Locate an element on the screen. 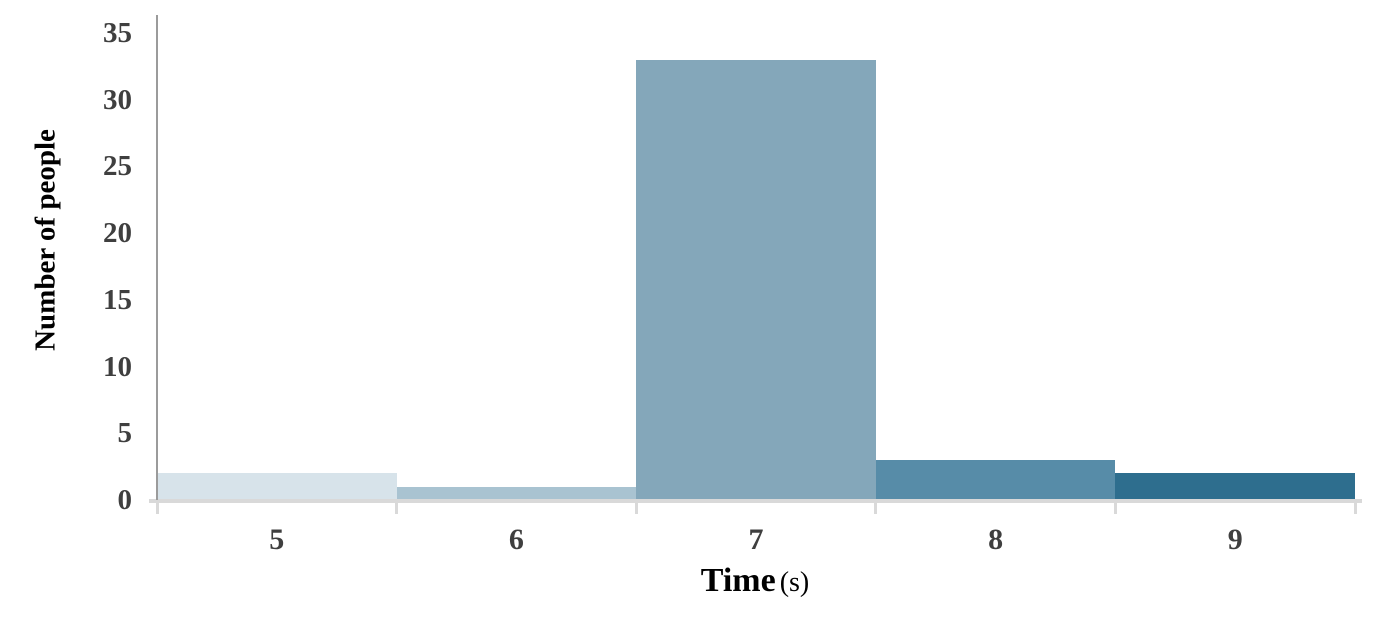 This screenshot has height=632, width=1378. x-tick-label-7: 7 is located at coordinates (756, 539).